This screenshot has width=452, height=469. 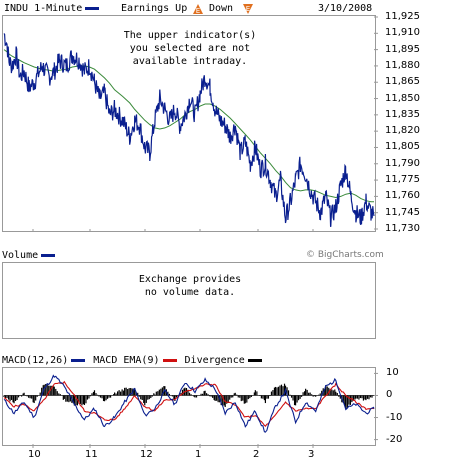 What do you see at coordinates (146, 454) in the screenshot?
I see `x-tick-label: 12` at bounding box center [146, 454].